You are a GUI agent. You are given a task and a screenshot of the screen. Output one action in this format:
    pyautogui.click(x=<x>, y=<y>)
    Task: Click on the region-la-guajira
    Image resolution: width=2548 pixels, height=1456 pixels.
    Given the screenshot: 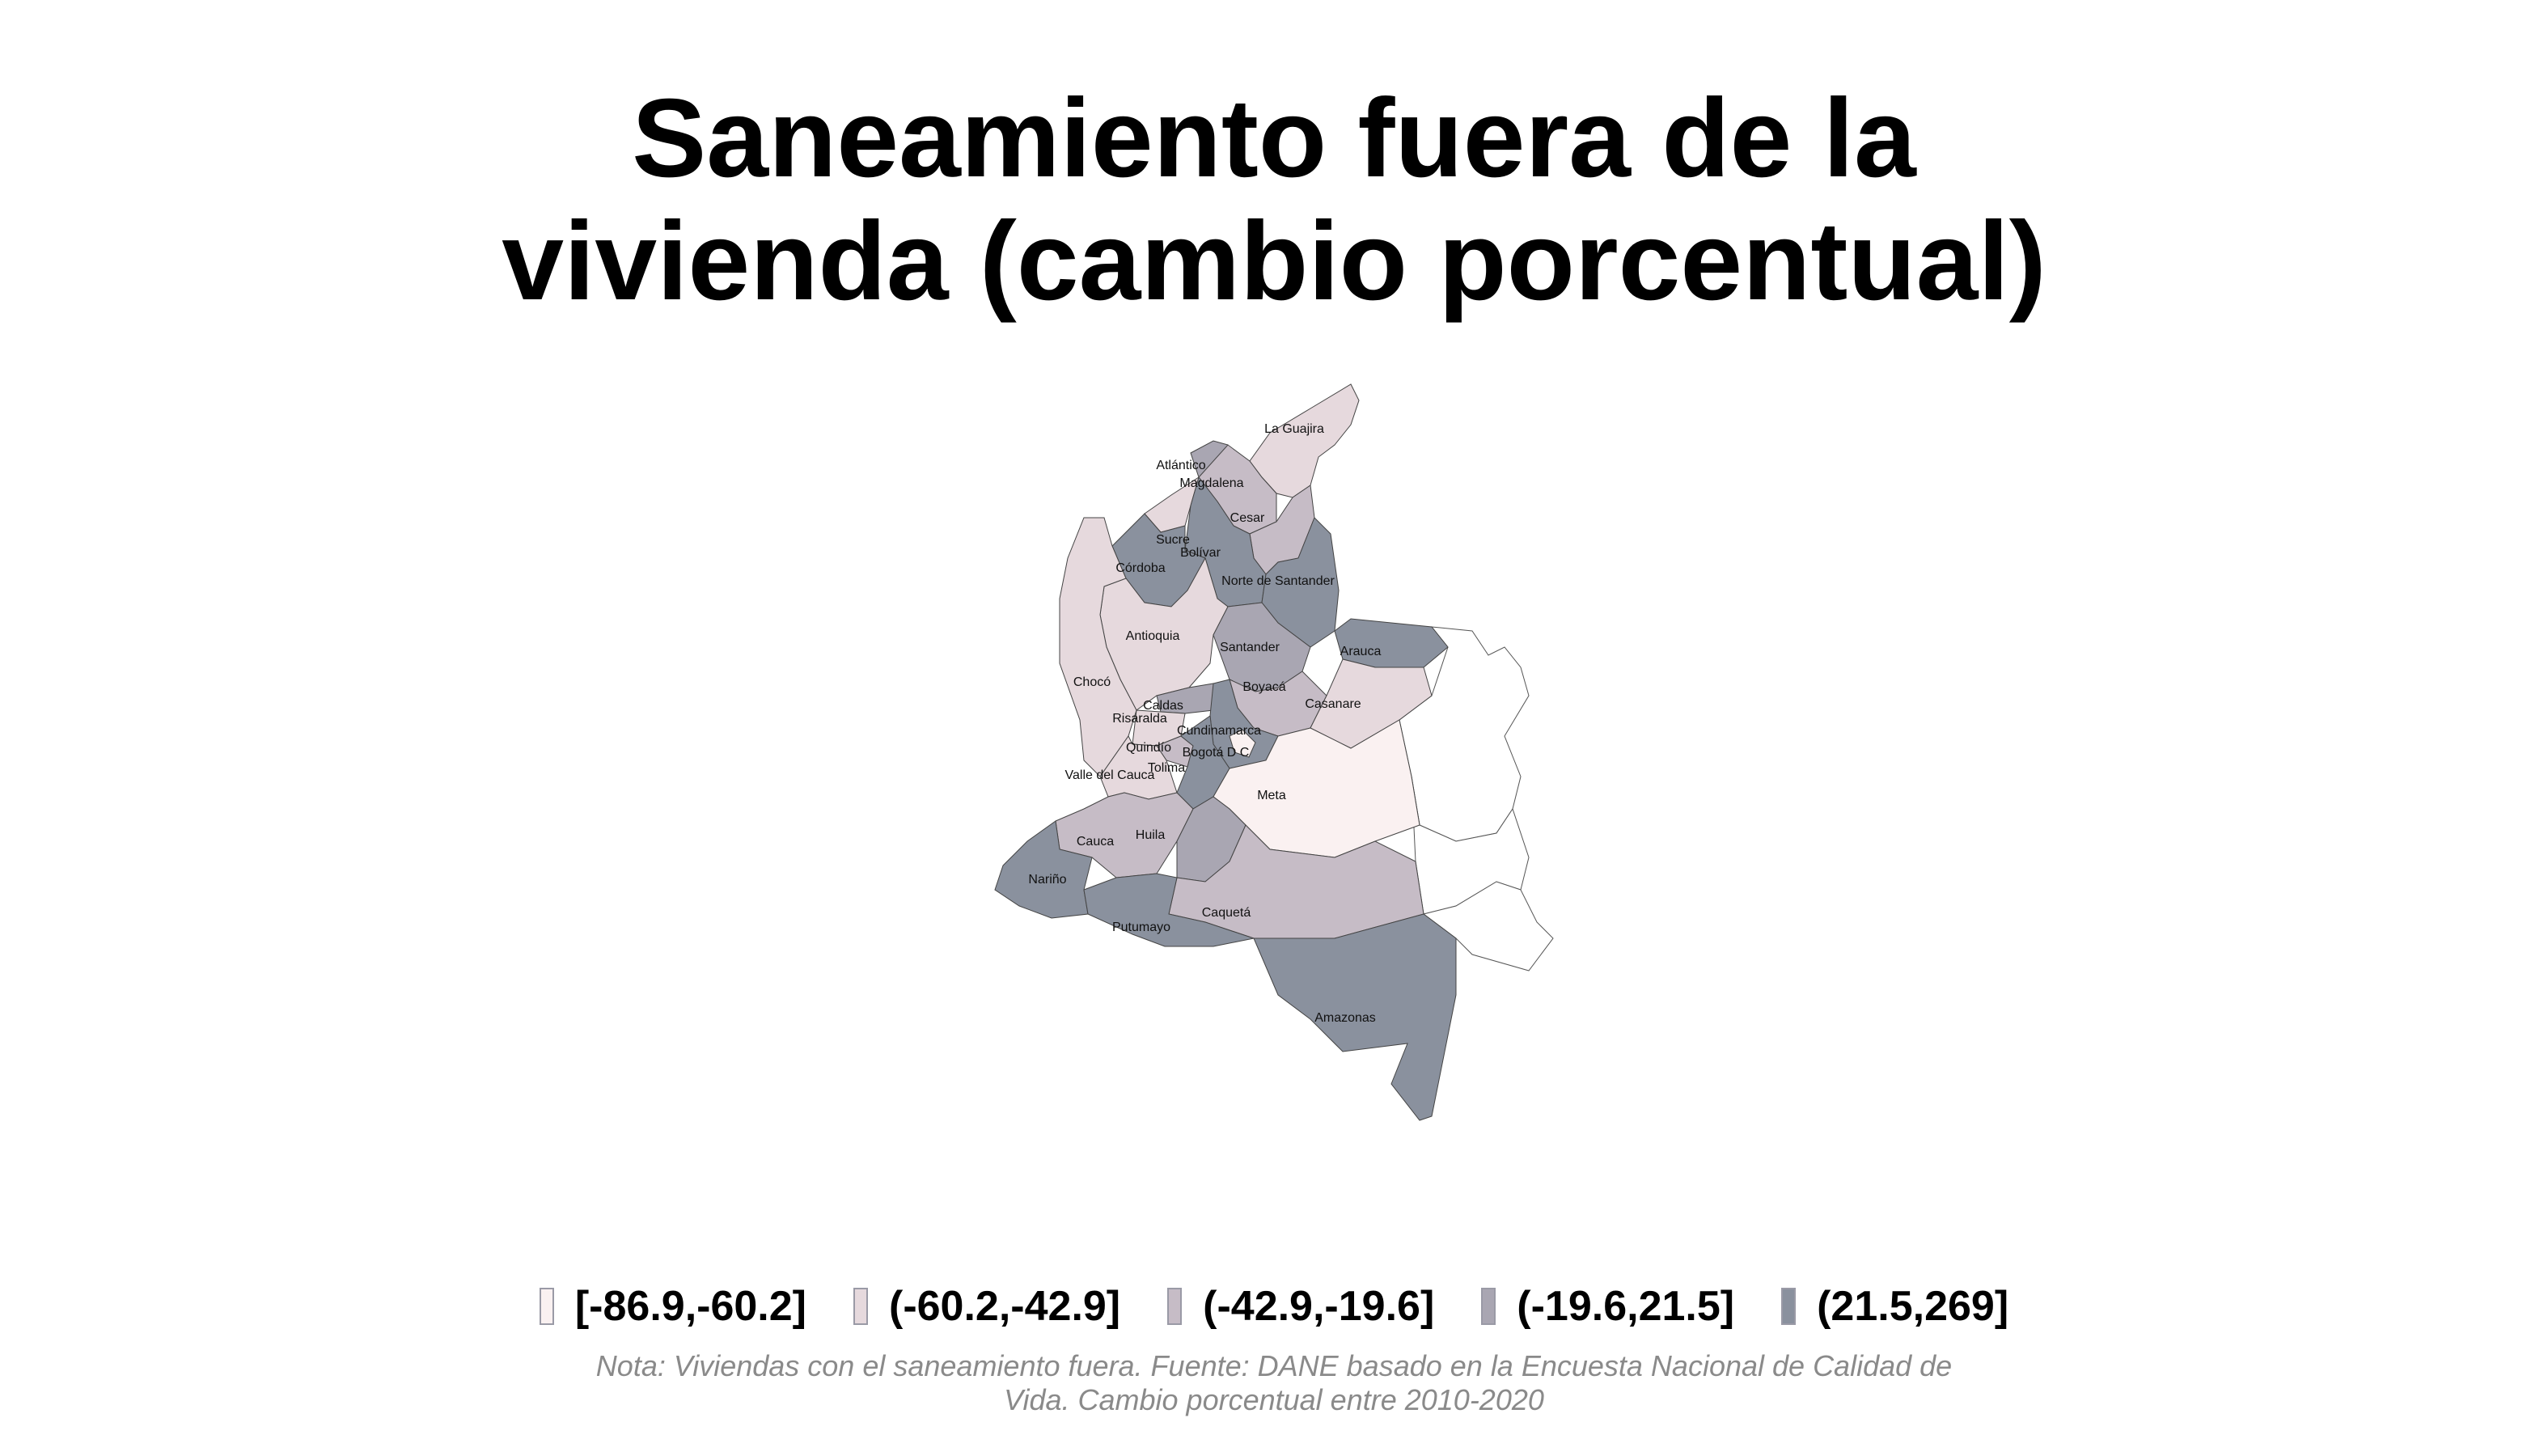 What is the action you would take?
    pyautogui.click(x=1304, y=441)
    